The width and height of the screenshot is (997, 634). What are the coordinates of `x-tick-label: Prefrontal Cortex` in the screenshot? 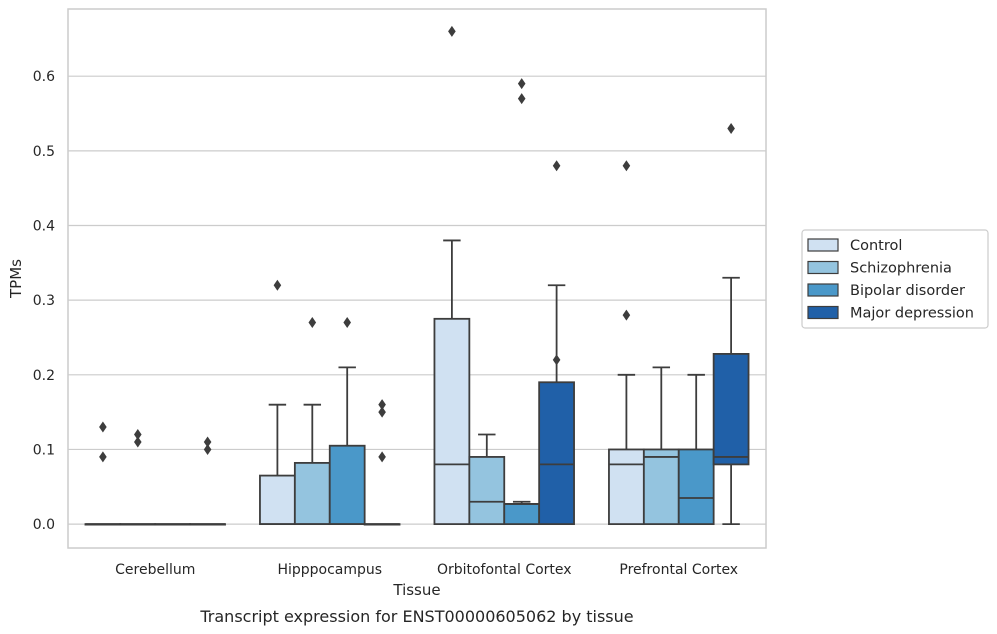 It's located at (678, 570).